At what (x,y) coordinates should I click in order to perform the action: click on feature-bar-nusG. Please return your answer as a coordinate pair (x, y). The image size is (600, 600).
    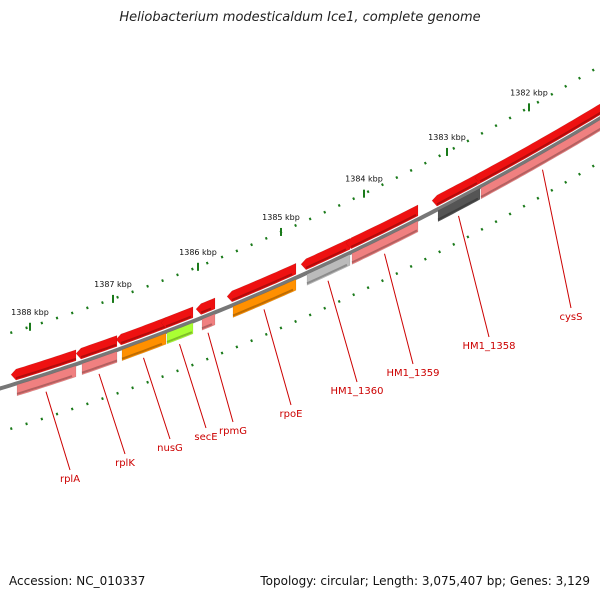
    Looking at the image, I should click on (144, 347).